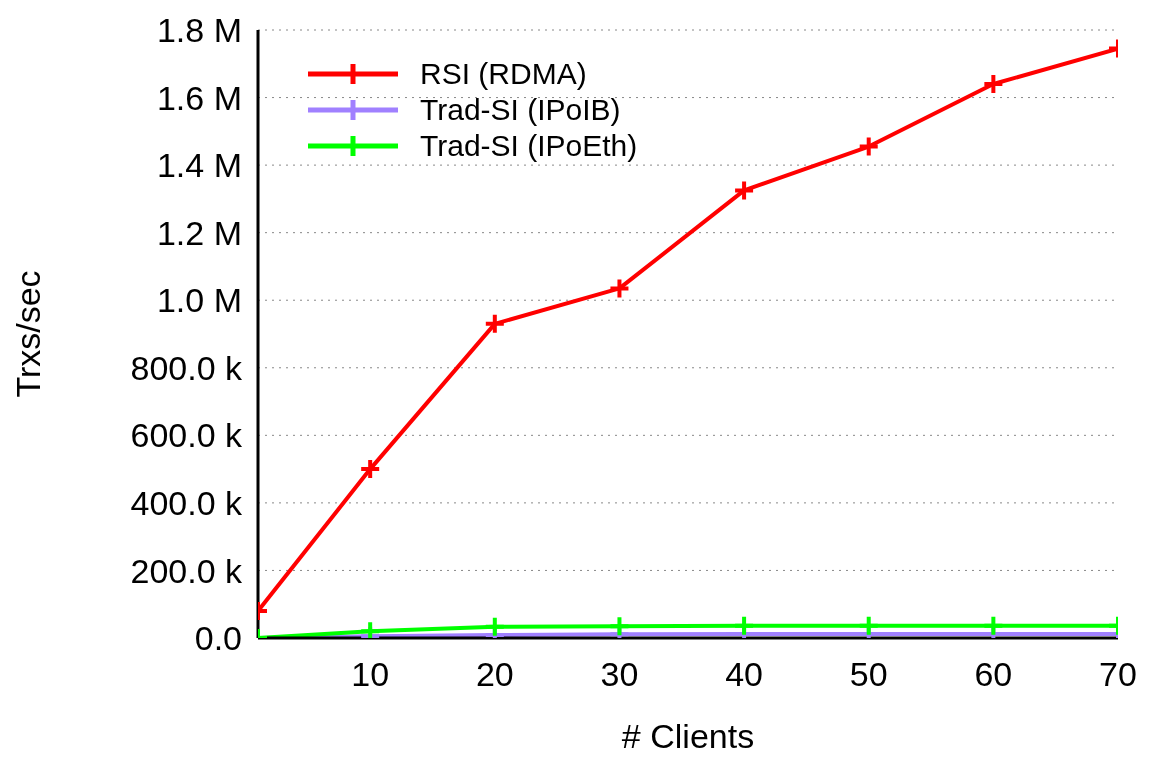  Describe the element at coordinates (186, 367) in the screenshot. I see `y-tick-label: 800.0 k` at that location.